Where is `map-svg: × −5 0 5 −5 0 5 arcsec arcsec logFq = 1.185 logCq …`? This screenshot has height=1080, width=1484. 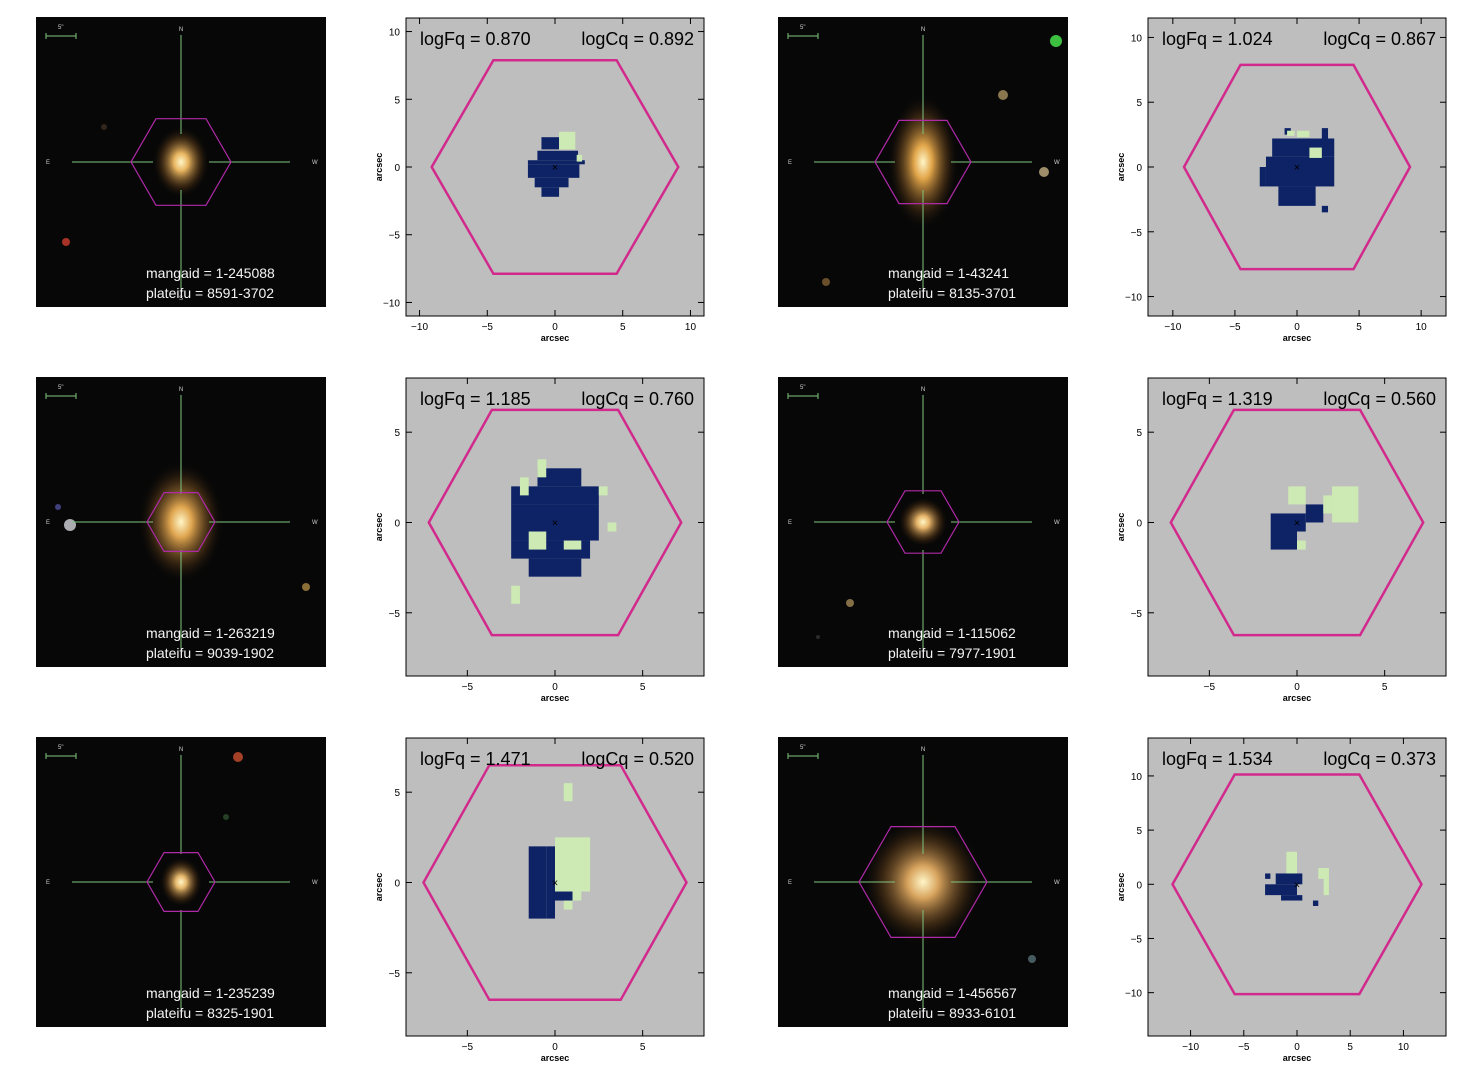 map-svg: × −5 0 5 −5 0 5 arcsec arcsec logFq = 1.185 logCq … is located at coordinates (539, 540).